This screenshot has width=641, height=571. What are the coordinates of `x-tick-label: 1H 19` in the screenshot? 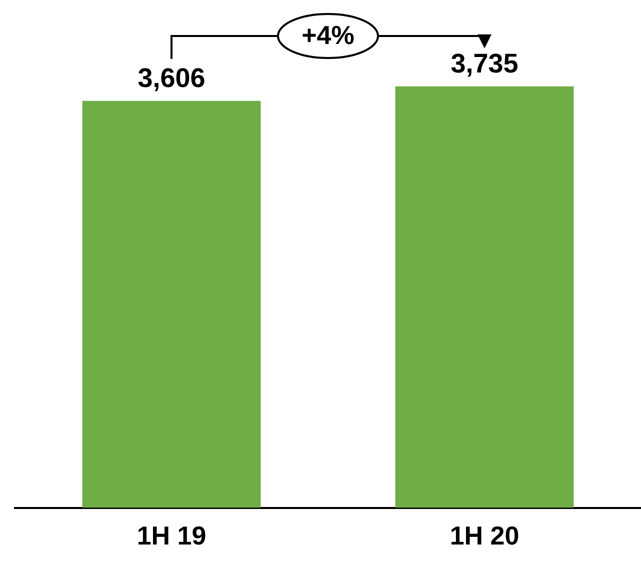 It's located at (171, 535).